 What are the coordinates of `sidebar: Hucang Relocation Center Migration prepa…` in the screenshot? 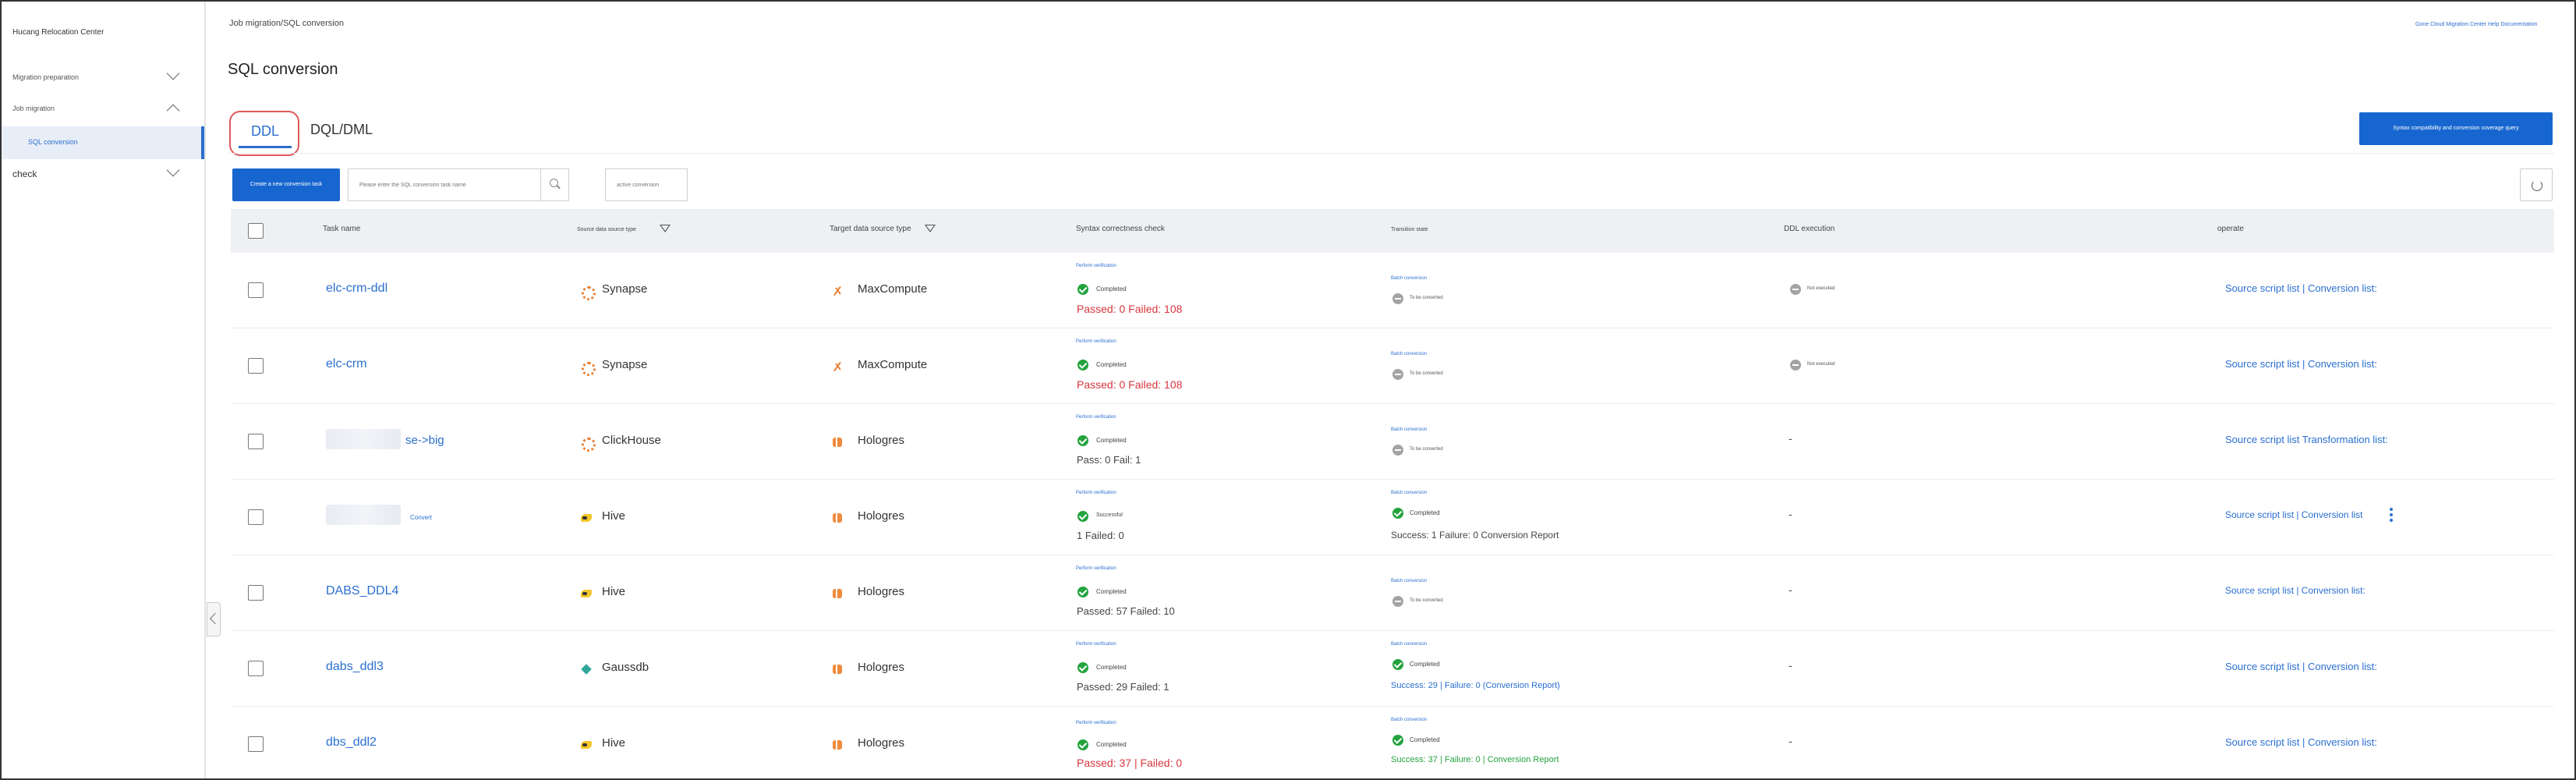 It's located at (104, 390).